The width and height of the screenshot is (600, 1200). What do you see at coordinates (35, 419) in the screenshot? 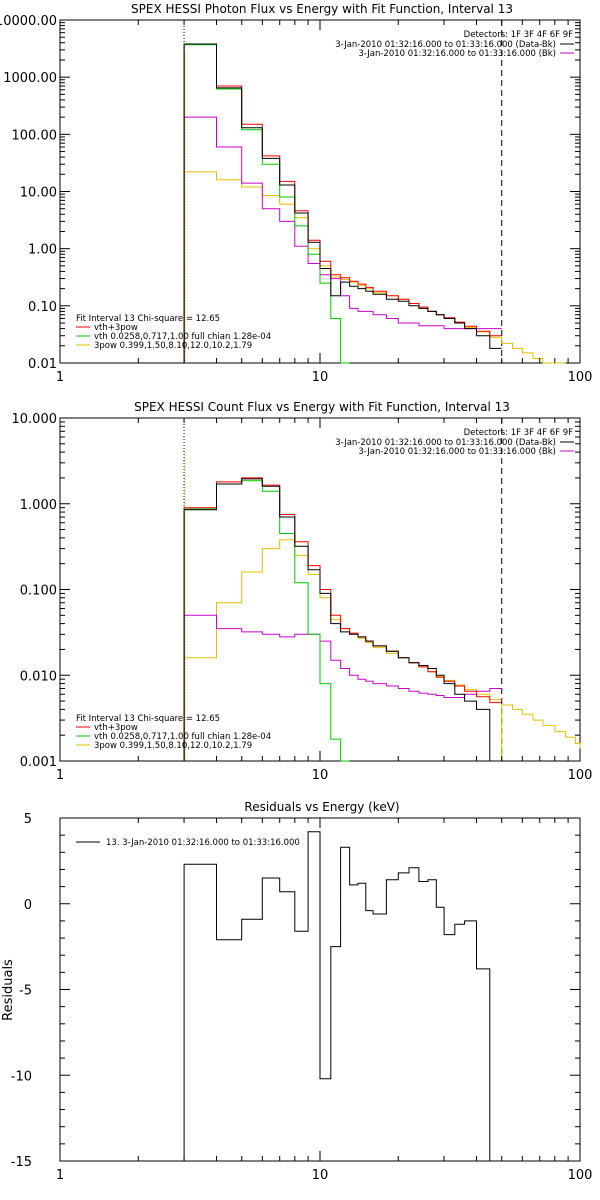
I see `y-tick-label: 10.000` at bounding box center [35, 419].